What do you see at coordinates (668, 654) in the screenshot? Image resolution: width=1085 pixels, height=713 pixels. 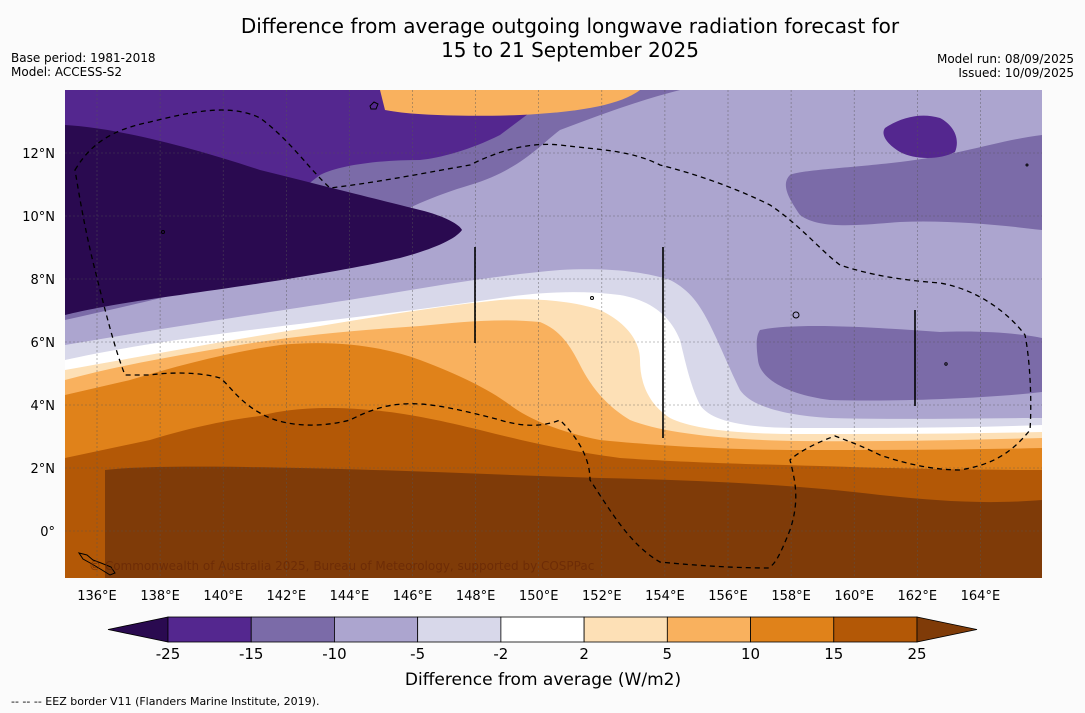 I see `colour-bar-tick: 5` at bounding box center [668, 654].